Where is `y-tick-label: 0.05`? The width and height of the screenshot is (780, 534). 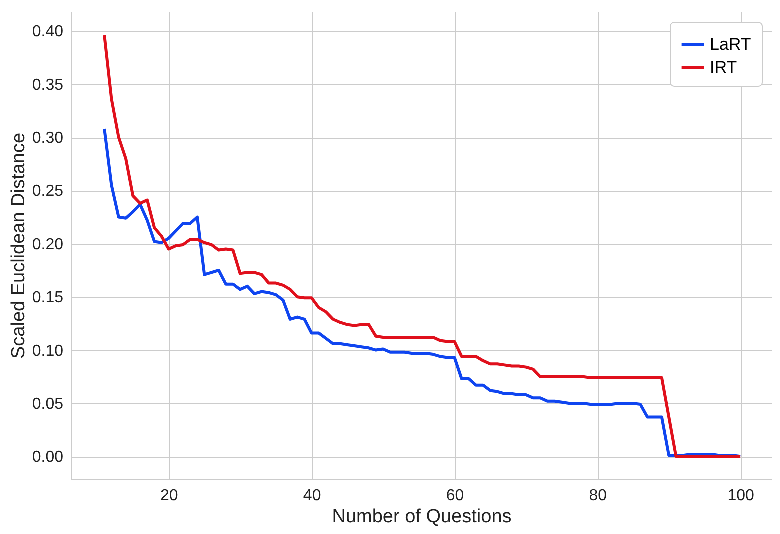
y-tick-label: 0.05 is located at coordinates (48, 404).